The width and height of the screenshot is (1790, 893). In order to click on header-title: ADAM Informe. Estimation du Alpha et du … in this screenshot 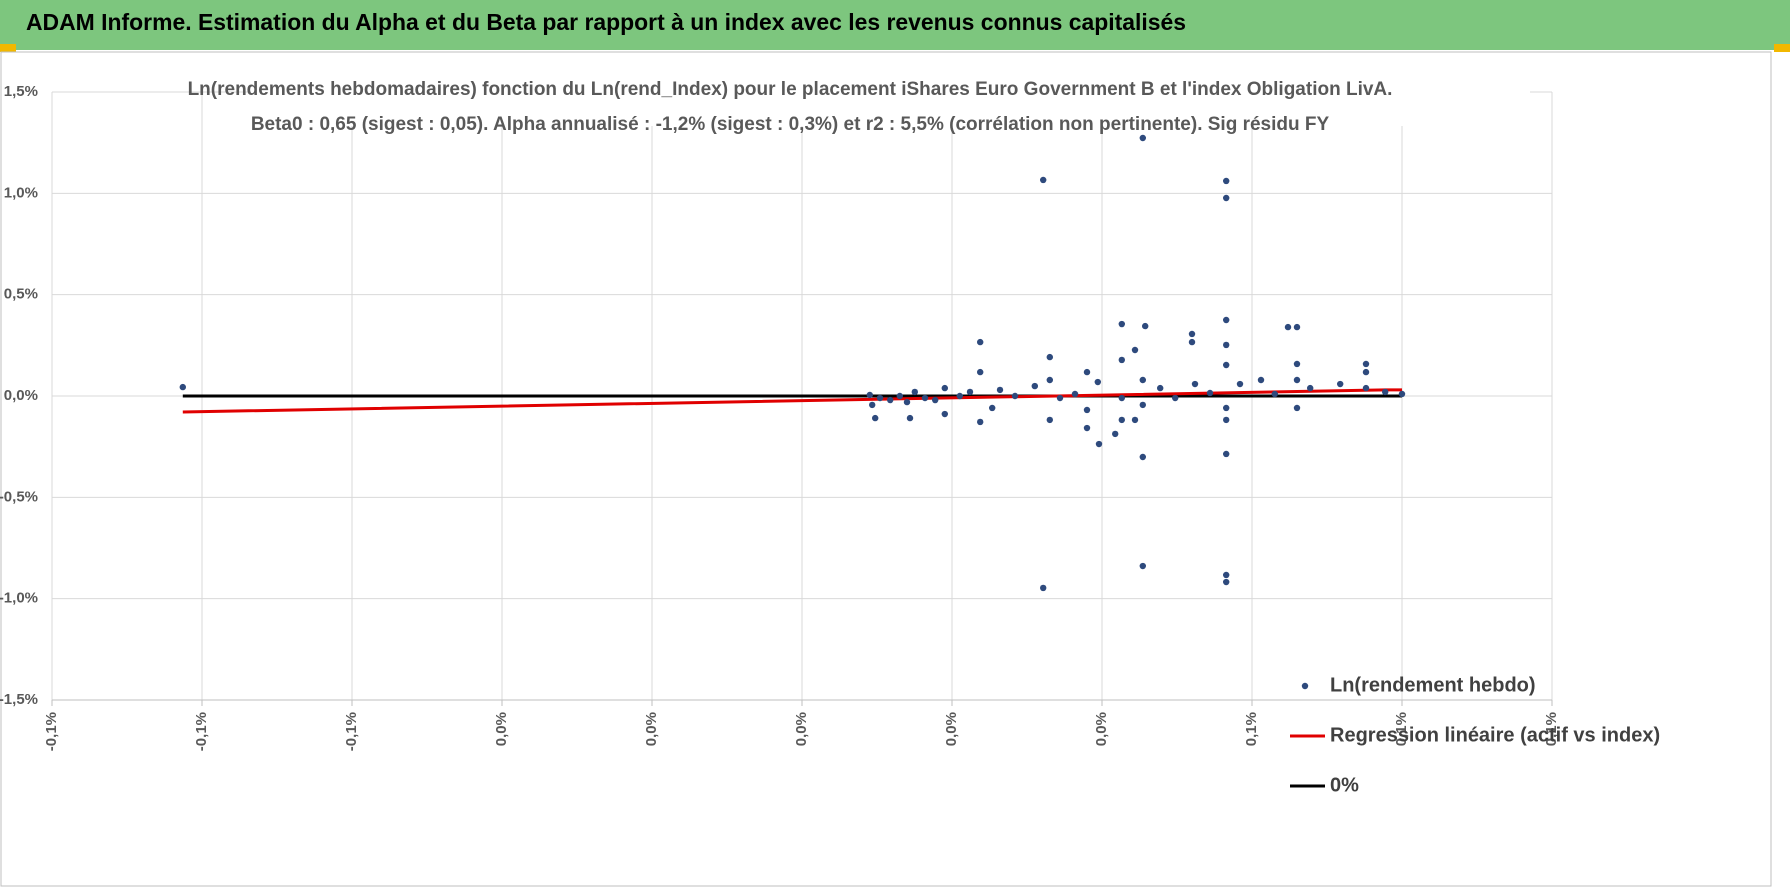, I will do `click(606, 22)`.